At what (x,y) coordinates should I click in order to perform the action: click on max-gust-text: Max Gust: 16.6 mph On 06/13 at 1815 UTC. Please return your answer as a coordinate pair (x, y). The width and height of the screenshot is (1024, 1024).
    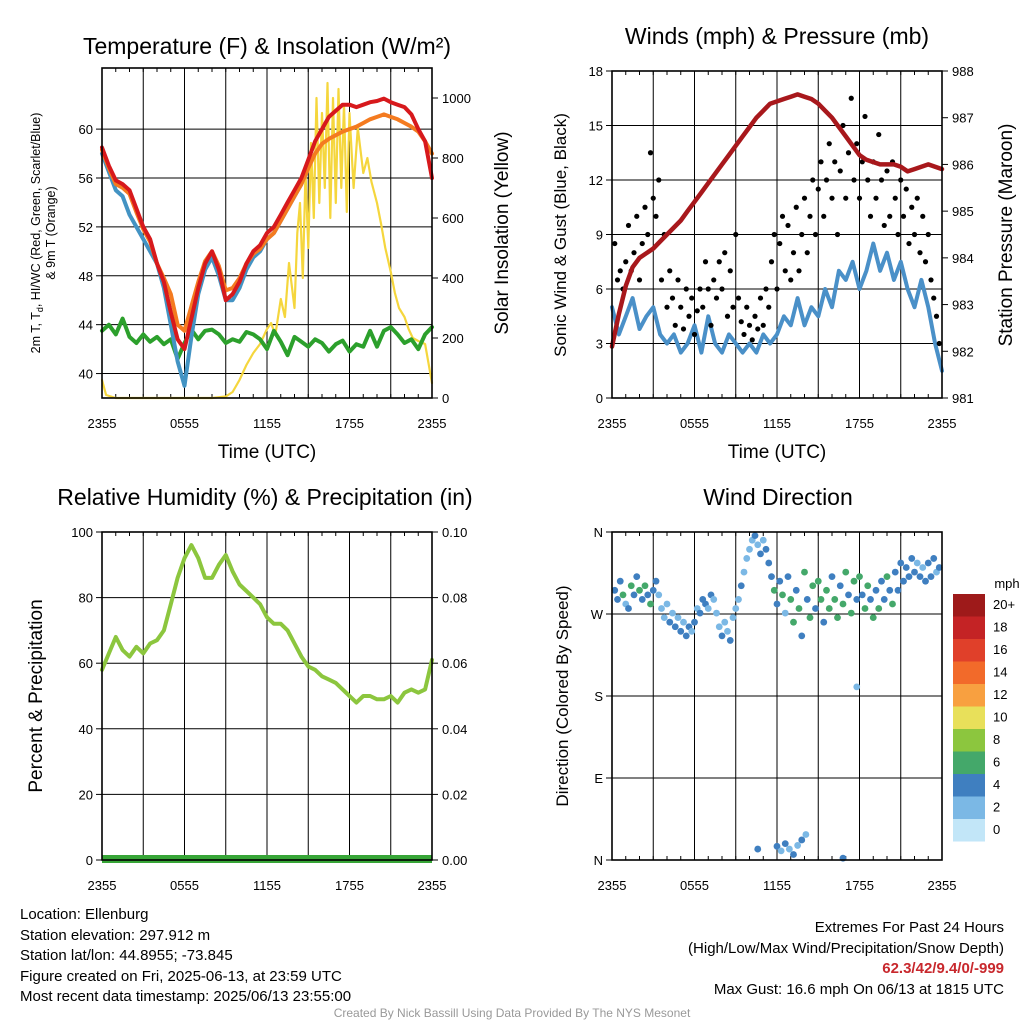
    Looking at the image, I should click on (858, 989).